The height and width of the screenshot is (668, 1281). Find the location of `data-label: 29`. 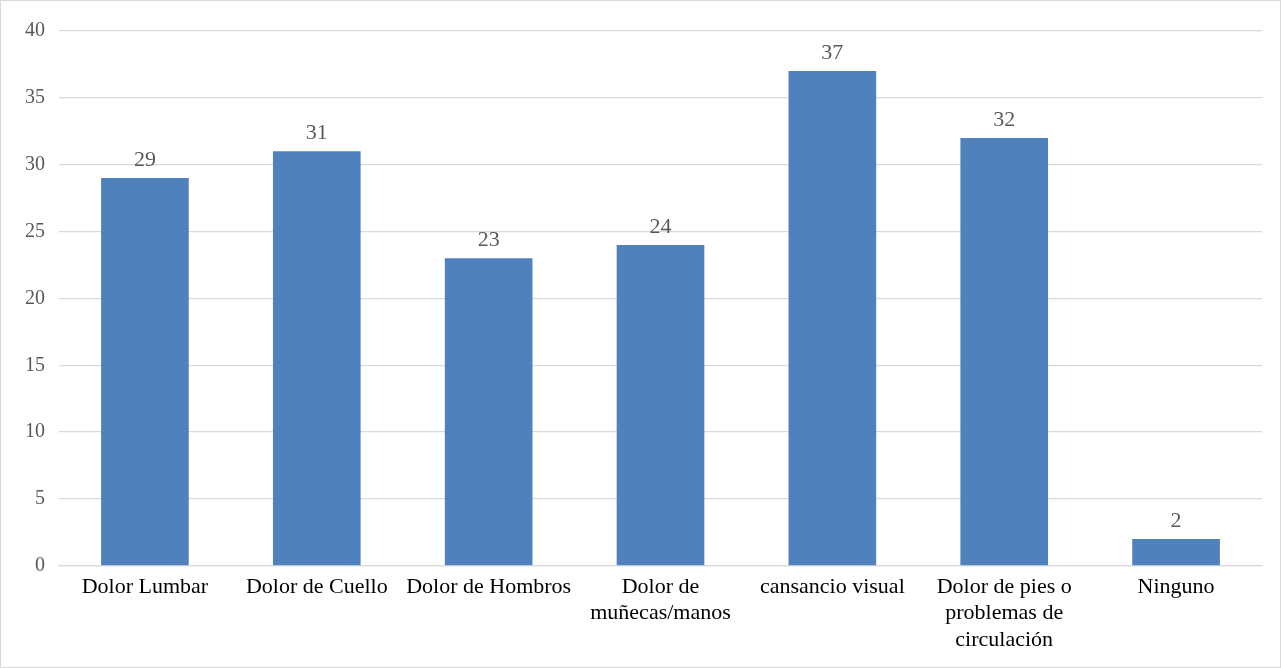

data-label: 29 is located at coordinates (144, 158).